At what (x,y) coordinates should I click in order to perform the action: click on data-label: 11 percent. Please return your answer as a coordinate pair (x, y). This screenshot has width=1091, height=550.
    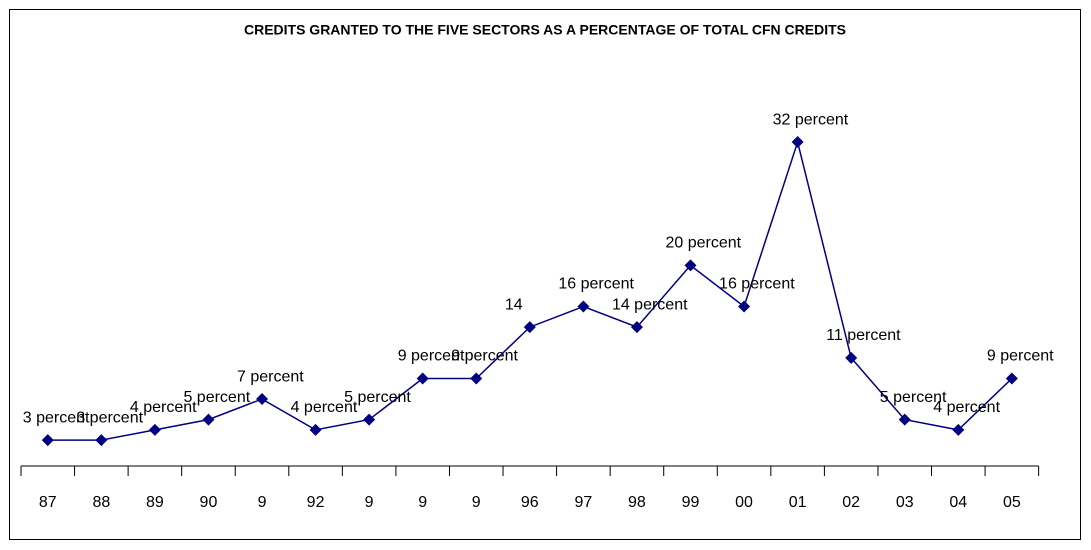
    Looking at the image, I should click on (863, 335).